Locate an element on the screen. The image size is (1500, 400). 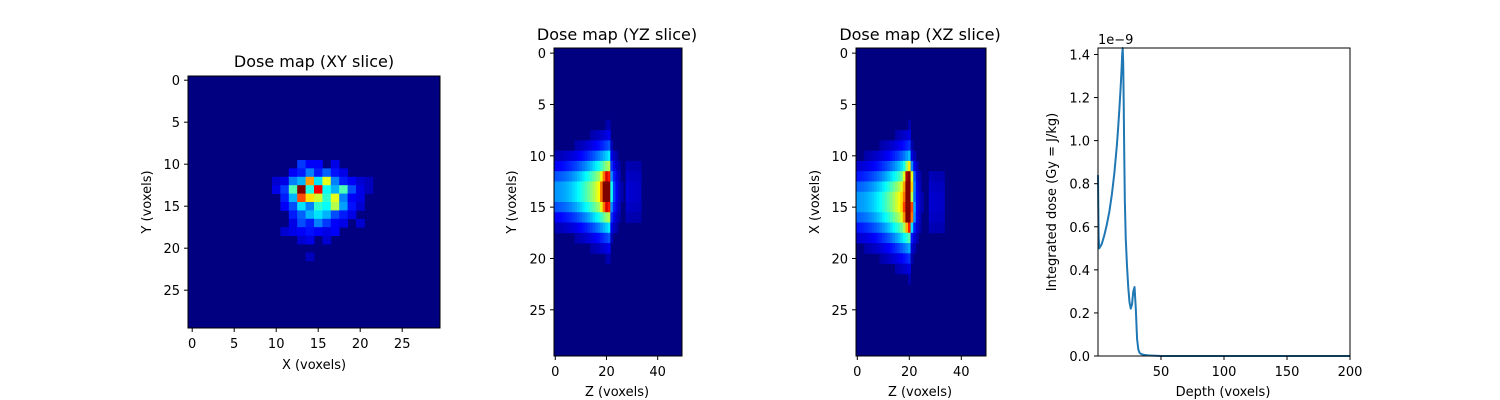
y-tick-label: 20 is located at coordinates (171, 249).